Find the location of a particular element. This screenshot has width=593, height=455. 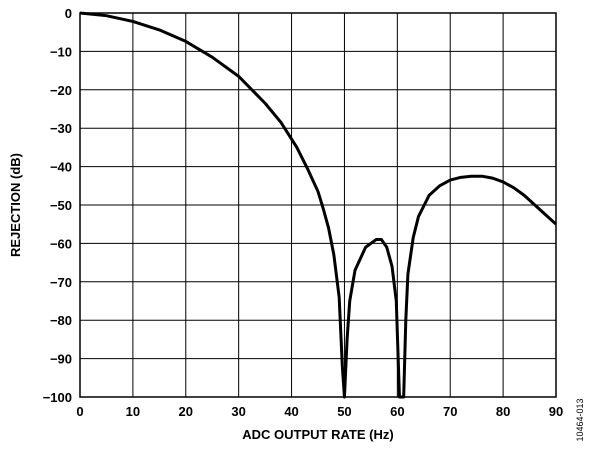

y-tick-label: −80 is located at coordinates (61, 320).